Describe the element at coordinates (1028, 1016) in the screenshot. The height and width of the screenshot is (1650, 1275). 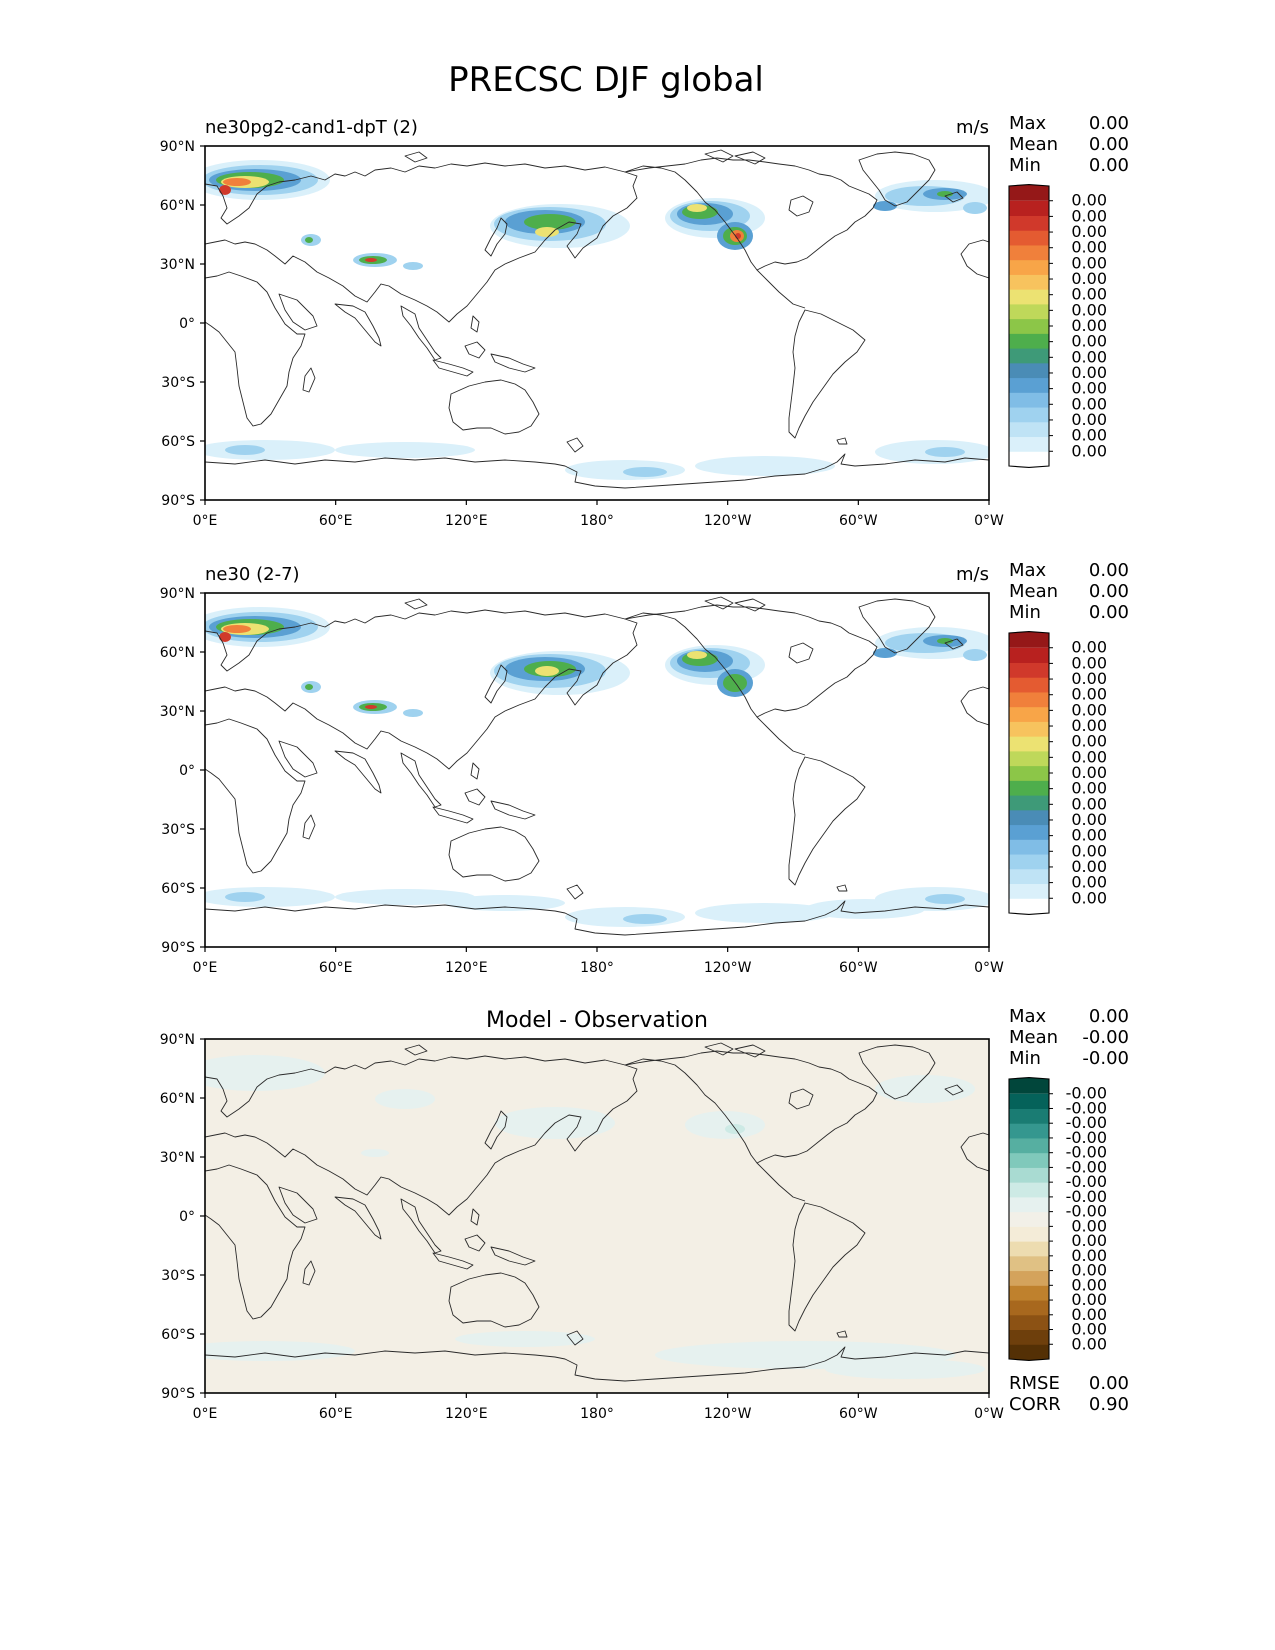
I see `stat-label: Max` at that location.